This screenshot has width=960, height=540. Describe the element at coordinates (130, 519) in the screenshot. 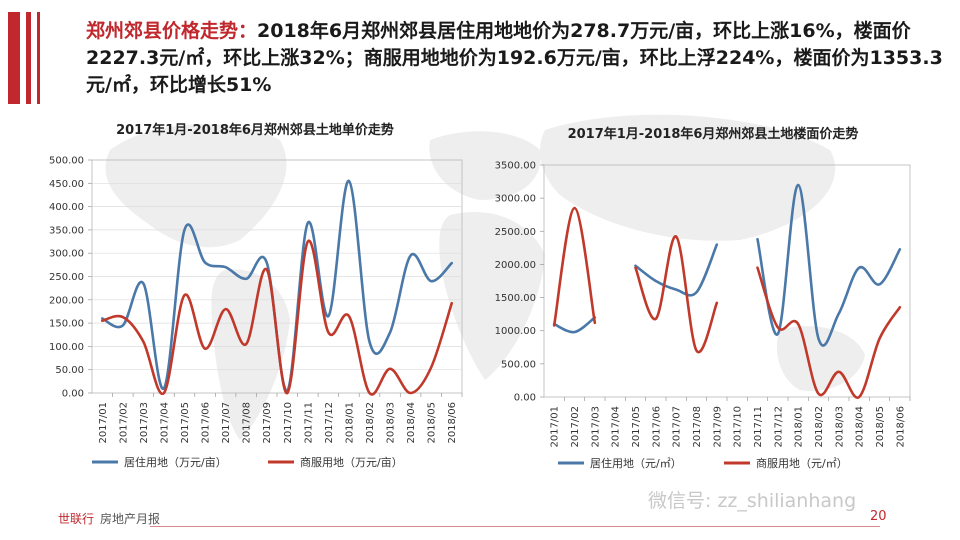

I see `brand-subtitle: 房地产月报` at that location.